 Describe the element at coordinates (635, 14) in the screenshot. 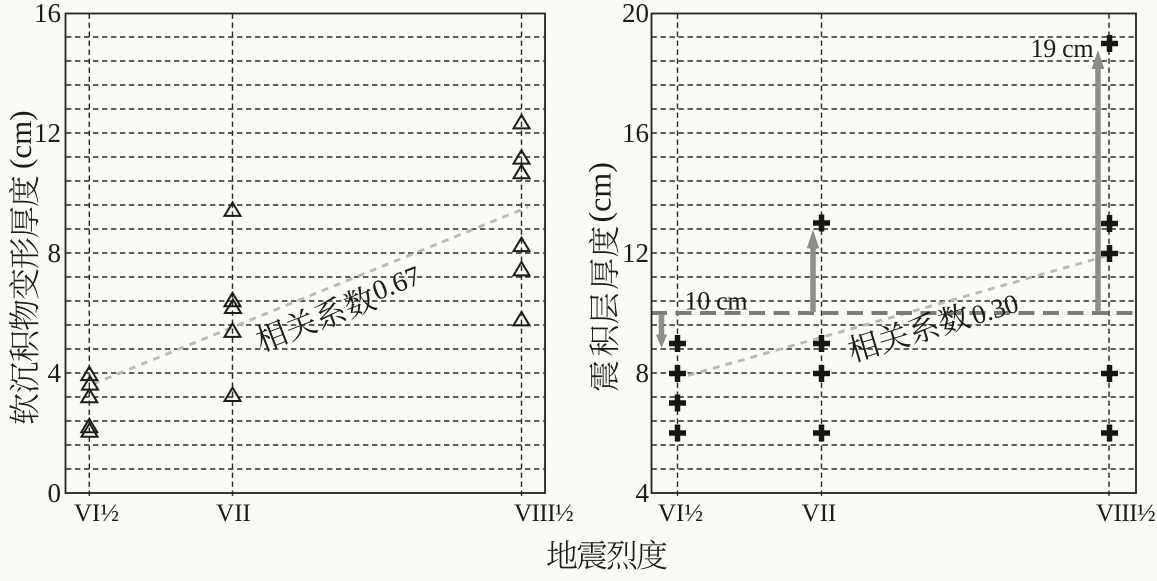

I see `svg-text: 20` at that location.